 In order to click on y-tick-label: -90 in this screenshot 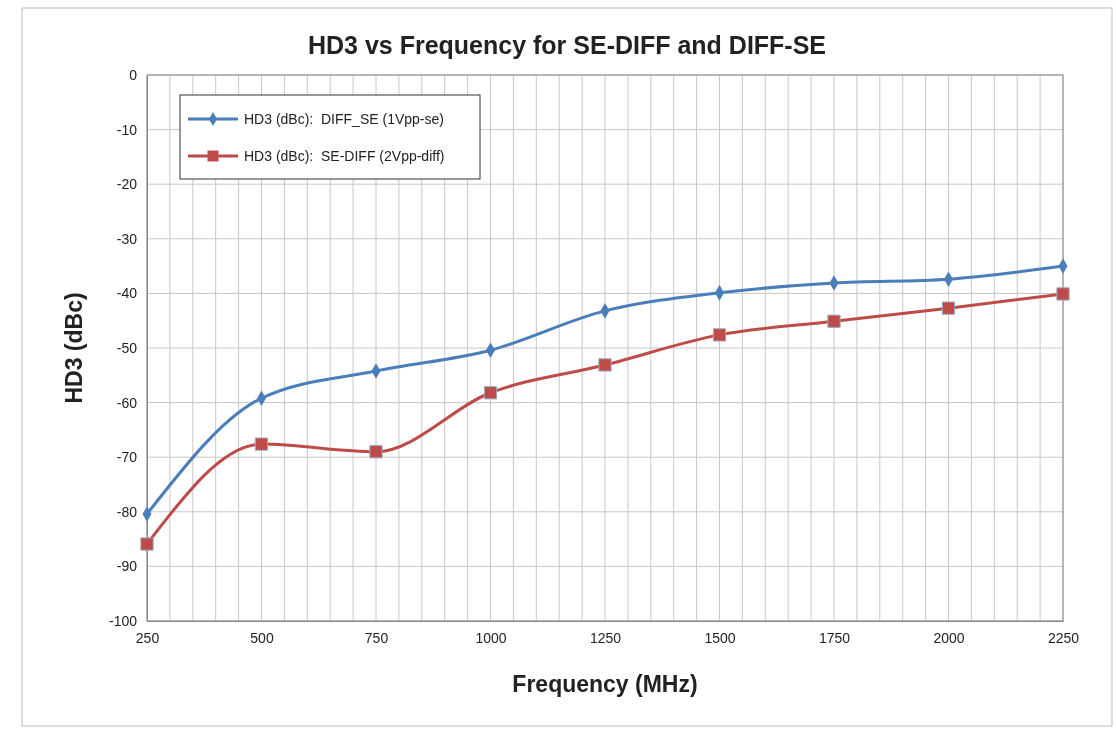, I will do `click(127, 566)`.